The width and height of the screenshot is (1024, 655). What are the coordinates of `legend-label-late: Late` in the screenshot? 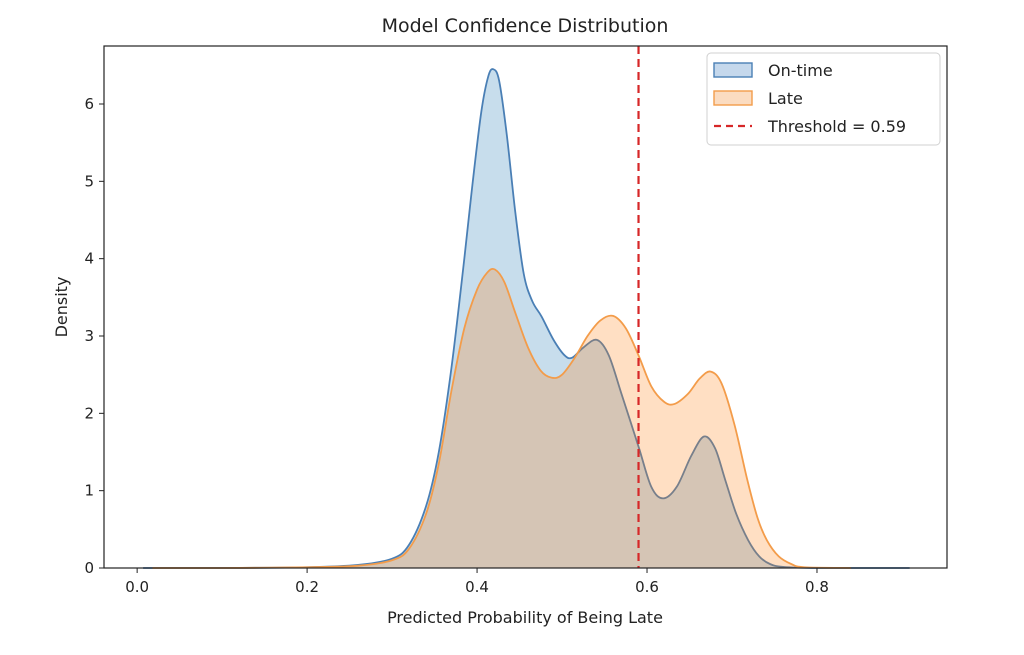 It's located at (785, 98).